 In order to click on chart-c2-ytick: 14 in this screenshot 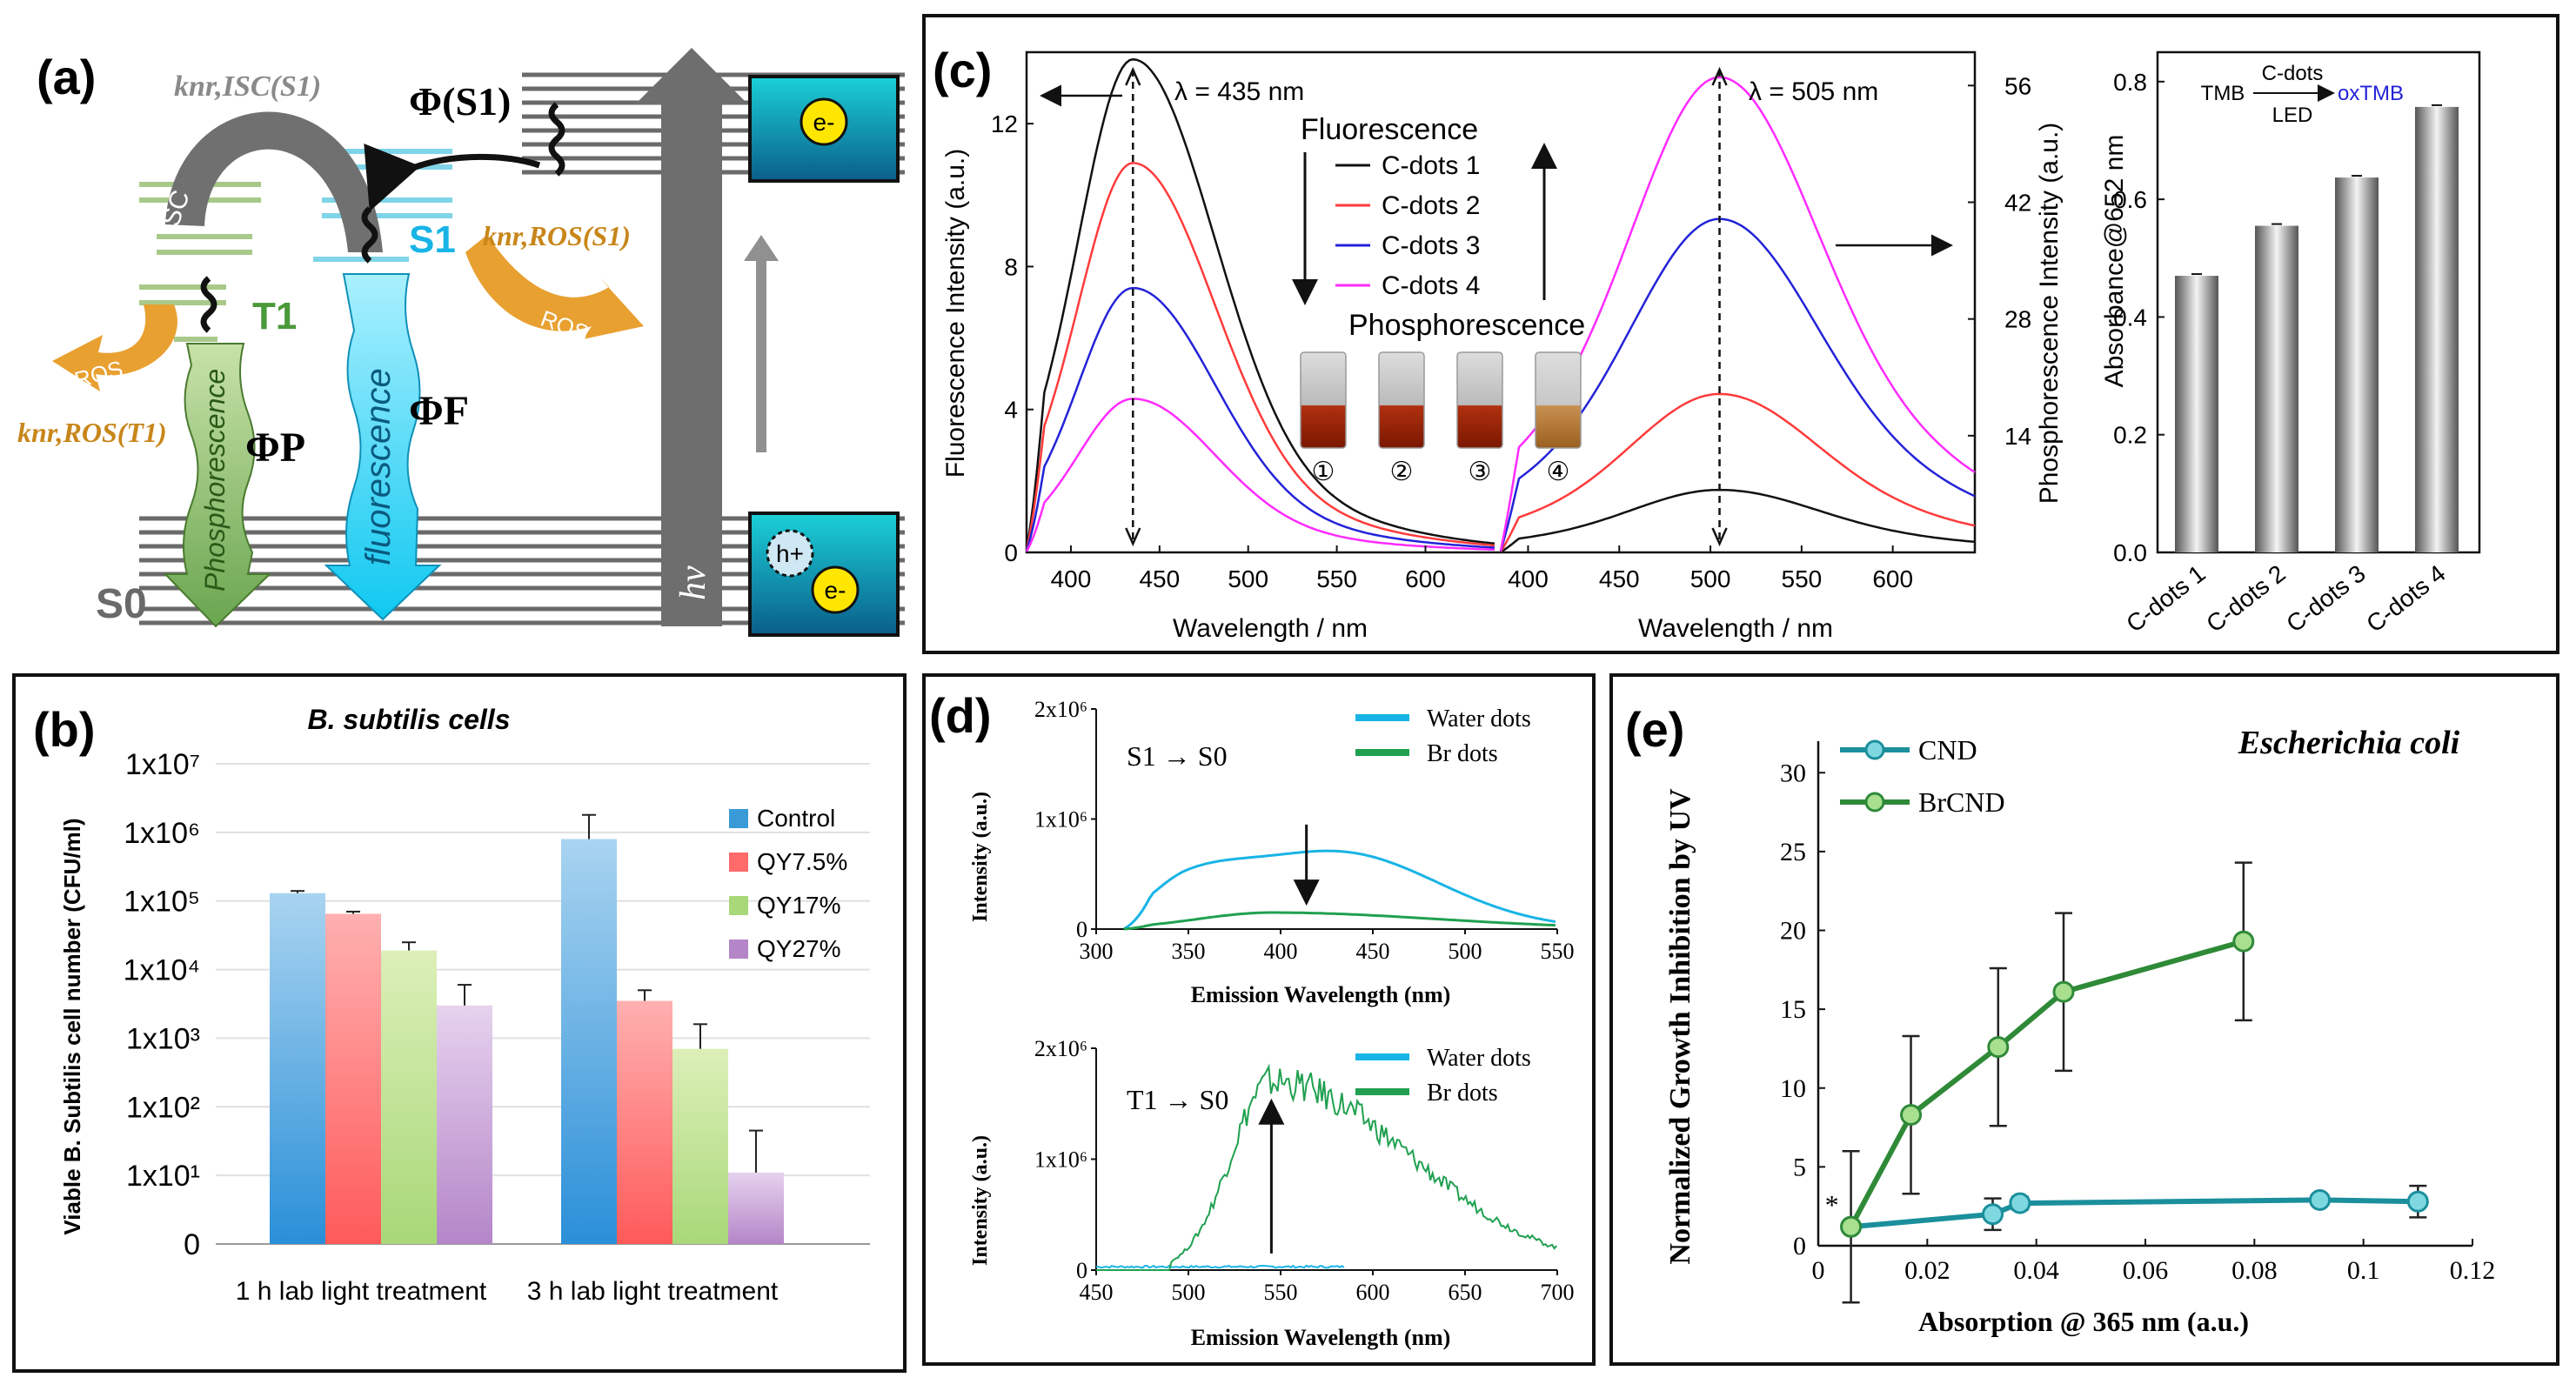, I will do `click(2017, 436)`.